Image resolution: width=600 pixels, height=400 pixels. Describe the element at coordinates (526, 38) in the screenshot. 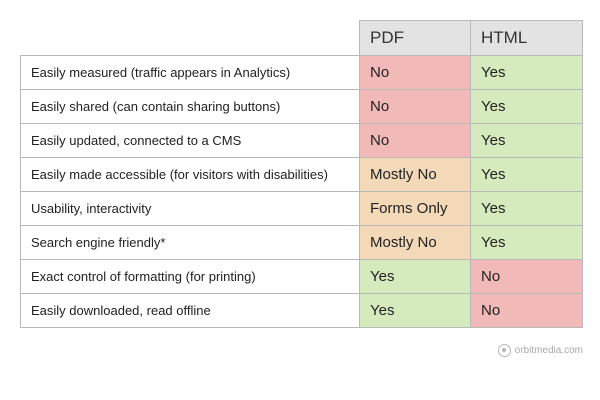

I see `column-header-html: HTML` at that location.